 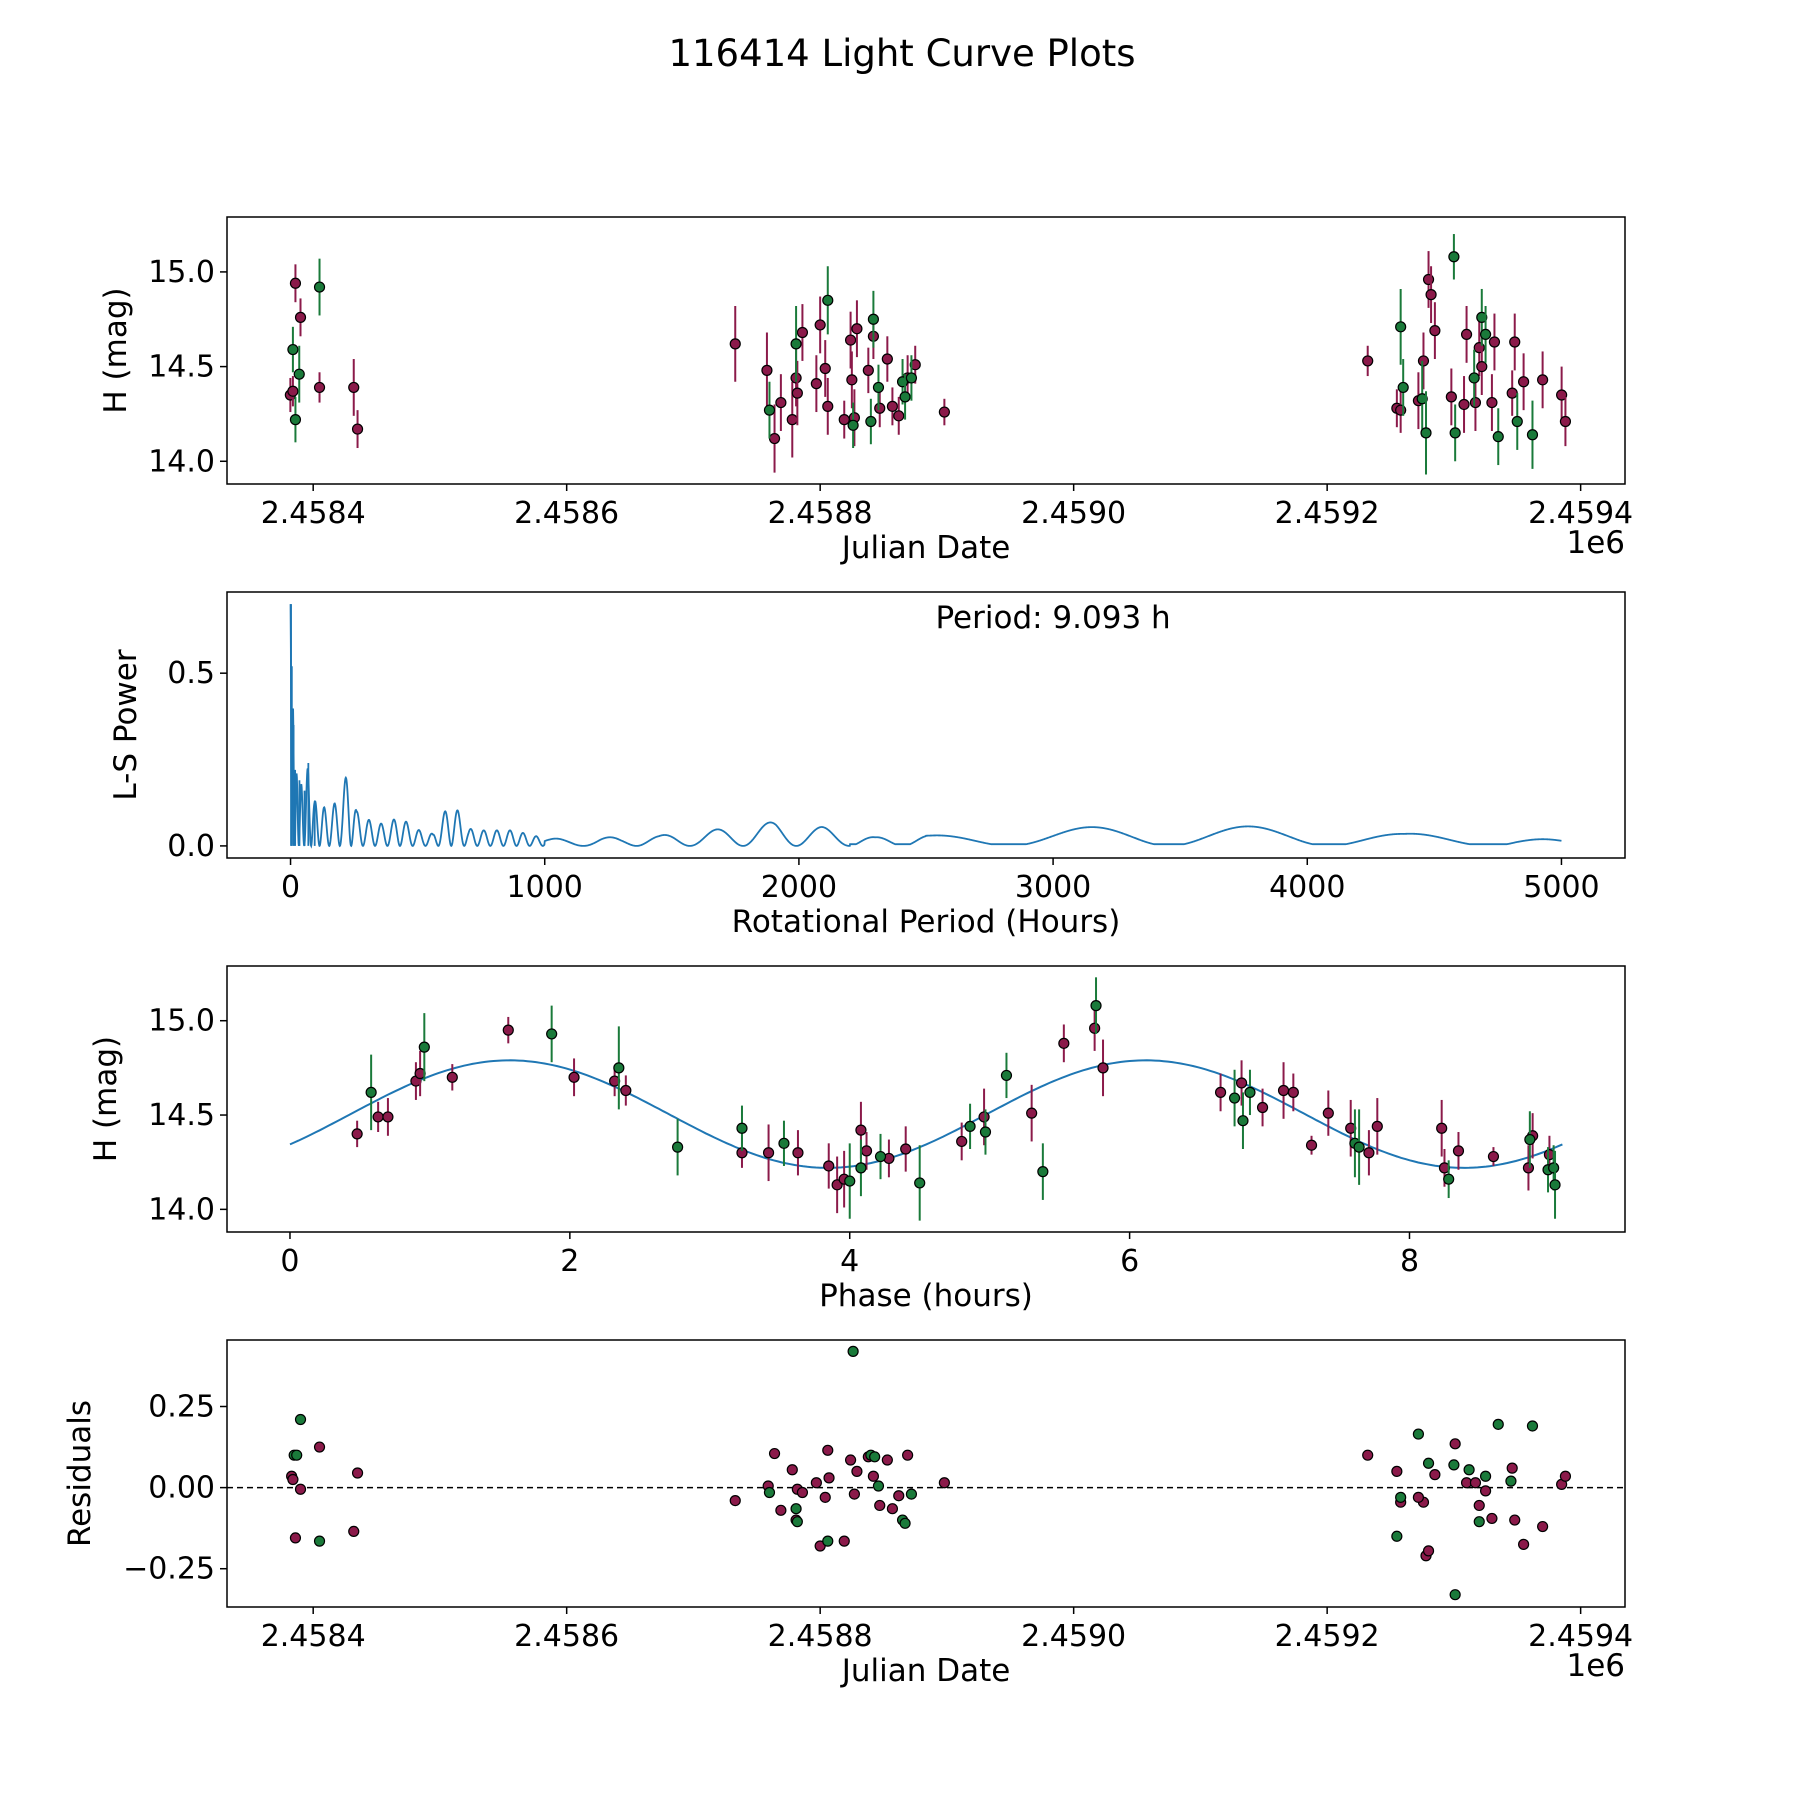 I want to click on x-axis-label: Julian Date, so click(x=925, y=548).